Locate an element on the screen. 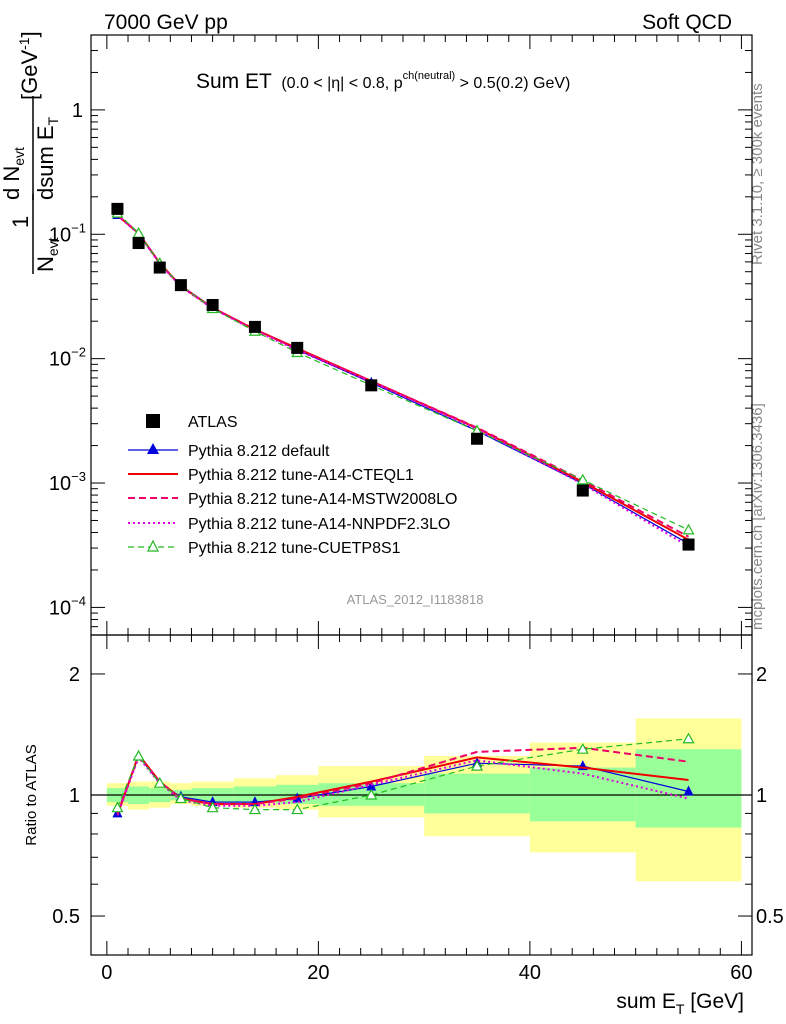 The image size is (786, 1024). x-tick-label: 0 is located at coordinates (106, 973).